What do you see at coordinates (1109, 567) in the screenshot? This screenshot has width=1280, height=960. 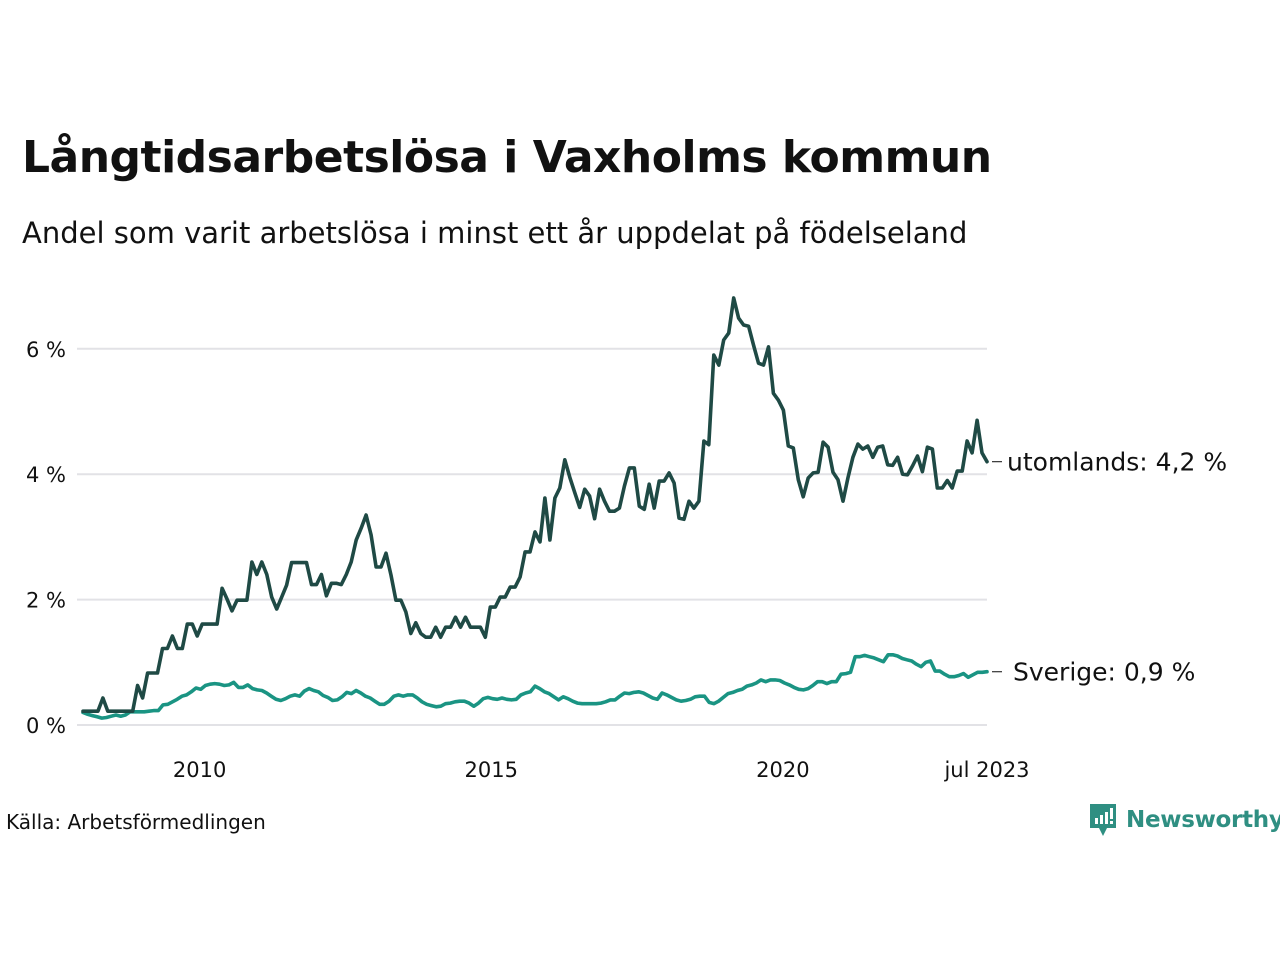 I see `series-end-labels: utomlands: 4,2 % Sverige: 0,9 %` at bounding box center [1109, 567].